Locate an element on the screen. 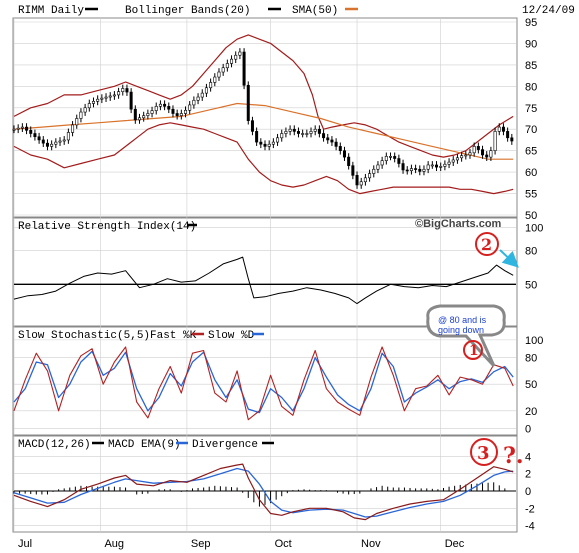  month-tick-label: Jul is located at coordinates (25, 544).